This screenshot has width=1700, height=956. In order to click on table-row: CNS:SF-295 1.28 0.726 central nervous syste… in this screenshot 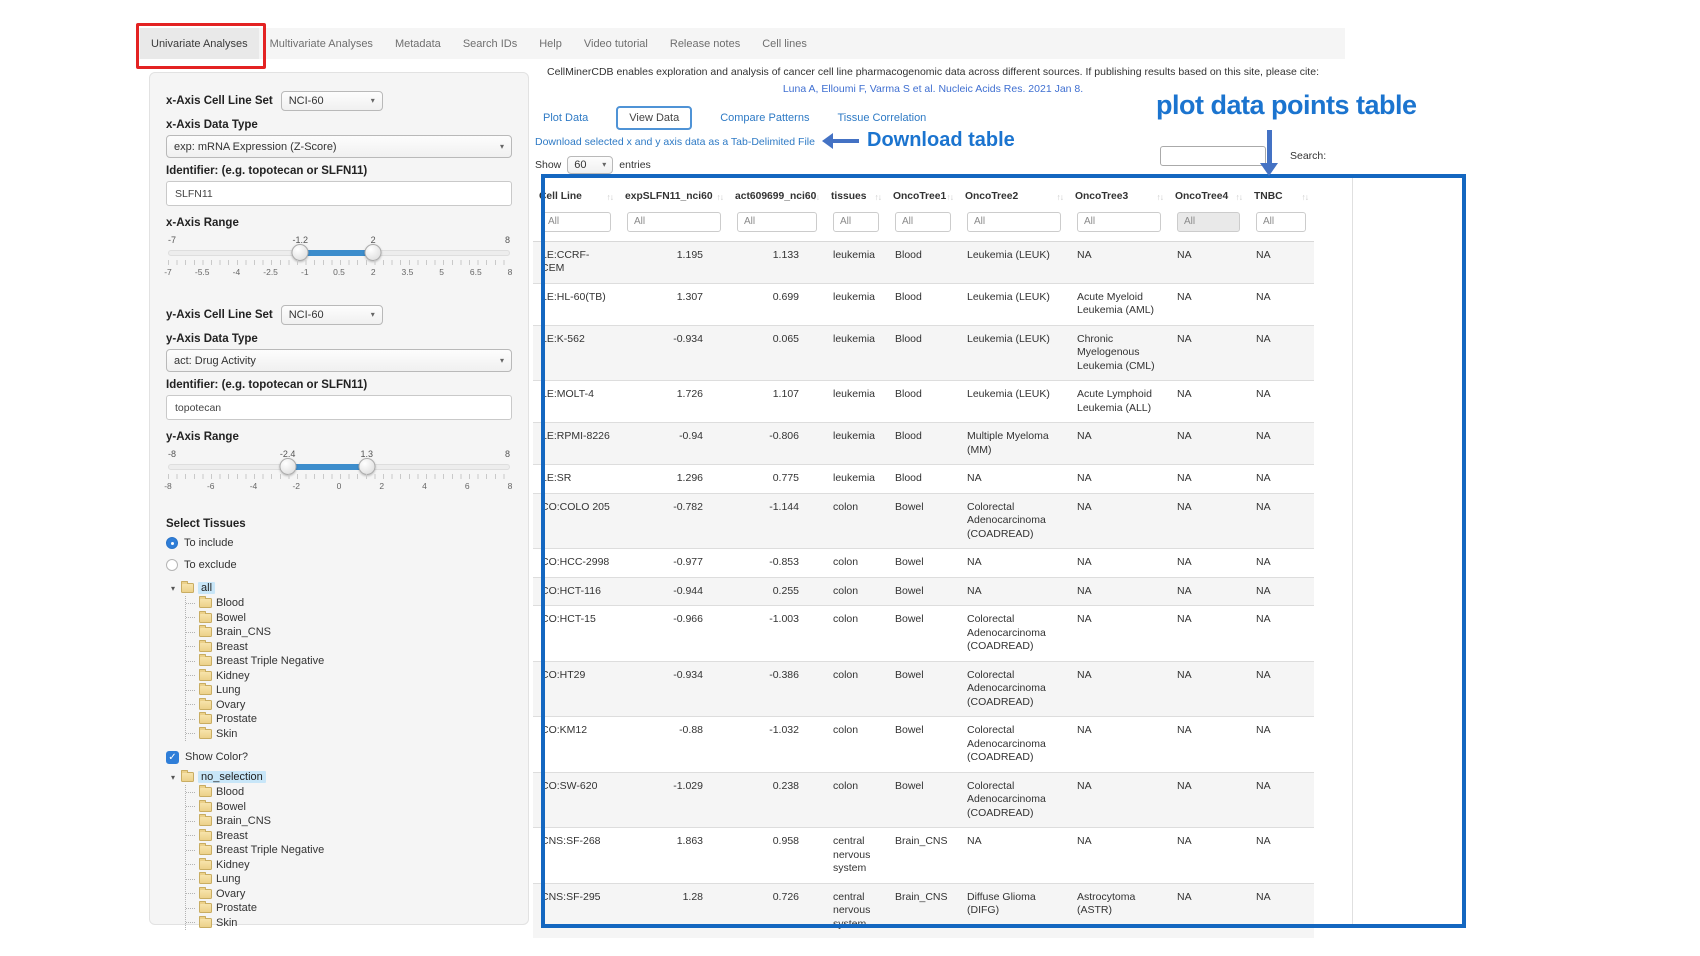, I will do `click(923, 911)`.